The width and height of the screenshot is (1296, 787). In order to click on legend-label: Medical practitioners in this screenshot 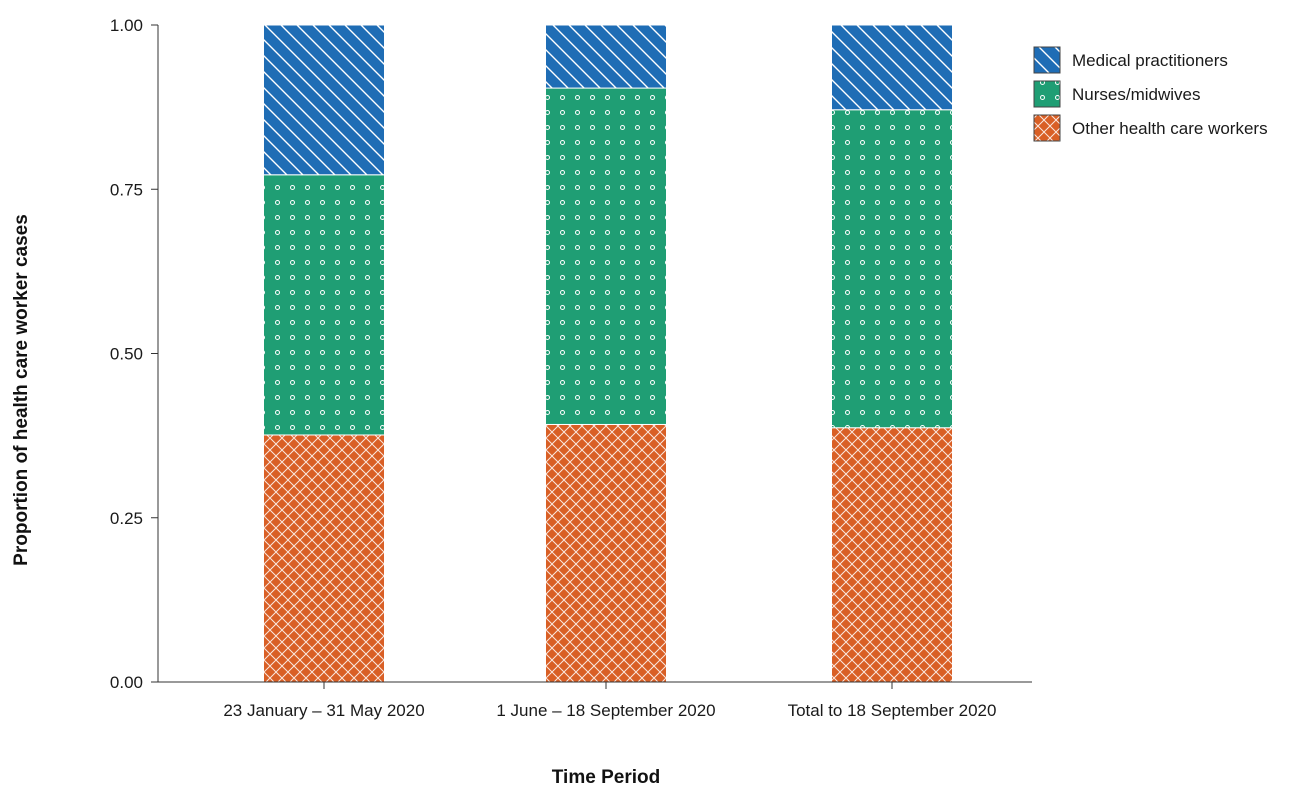, I will do `click(1150, 60)`.